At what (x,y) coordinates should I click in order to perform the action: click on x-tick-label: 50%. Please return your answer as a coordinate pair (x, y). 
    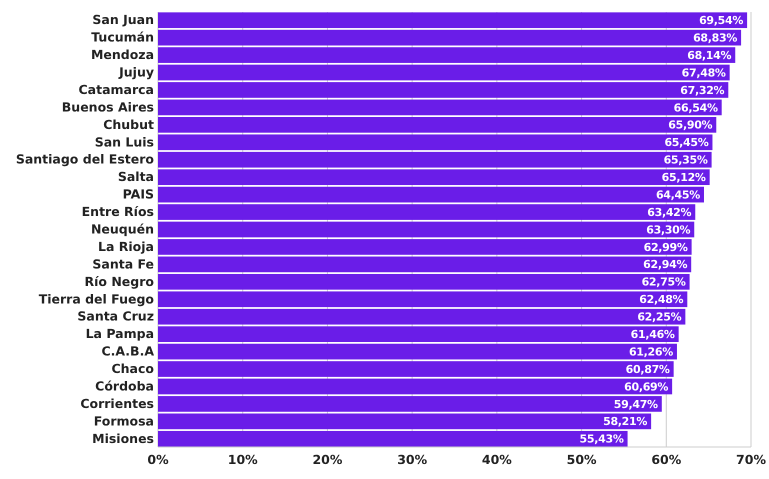
    Looking at the image, I should click on (582, 459).